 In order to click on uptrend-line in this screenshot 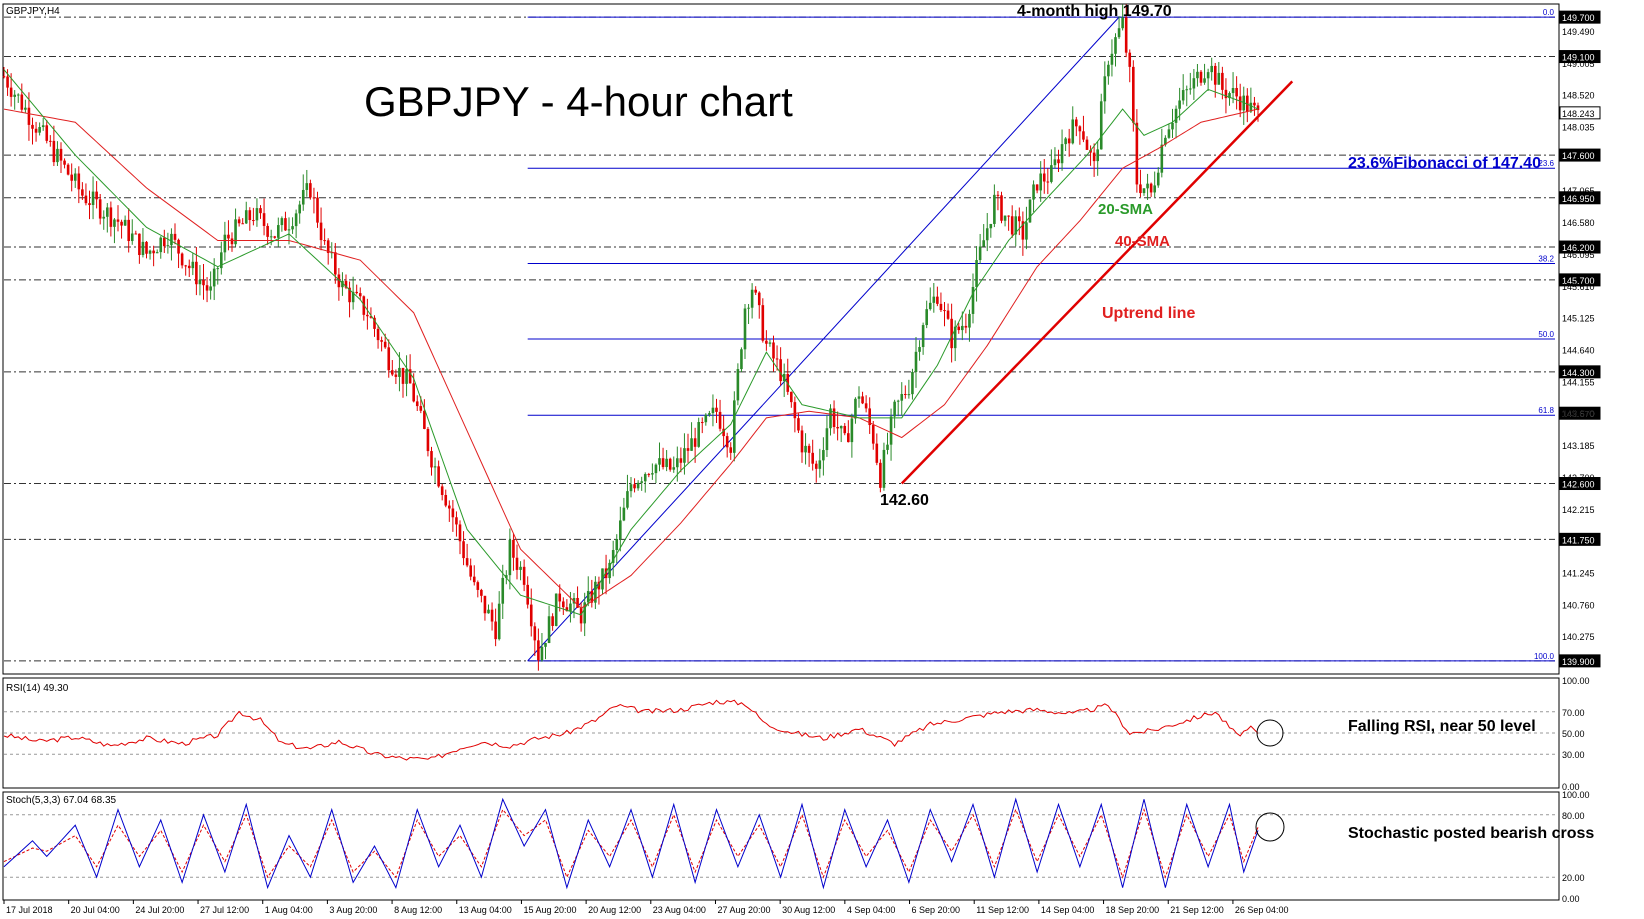, I will do `click(1097, 282)`.